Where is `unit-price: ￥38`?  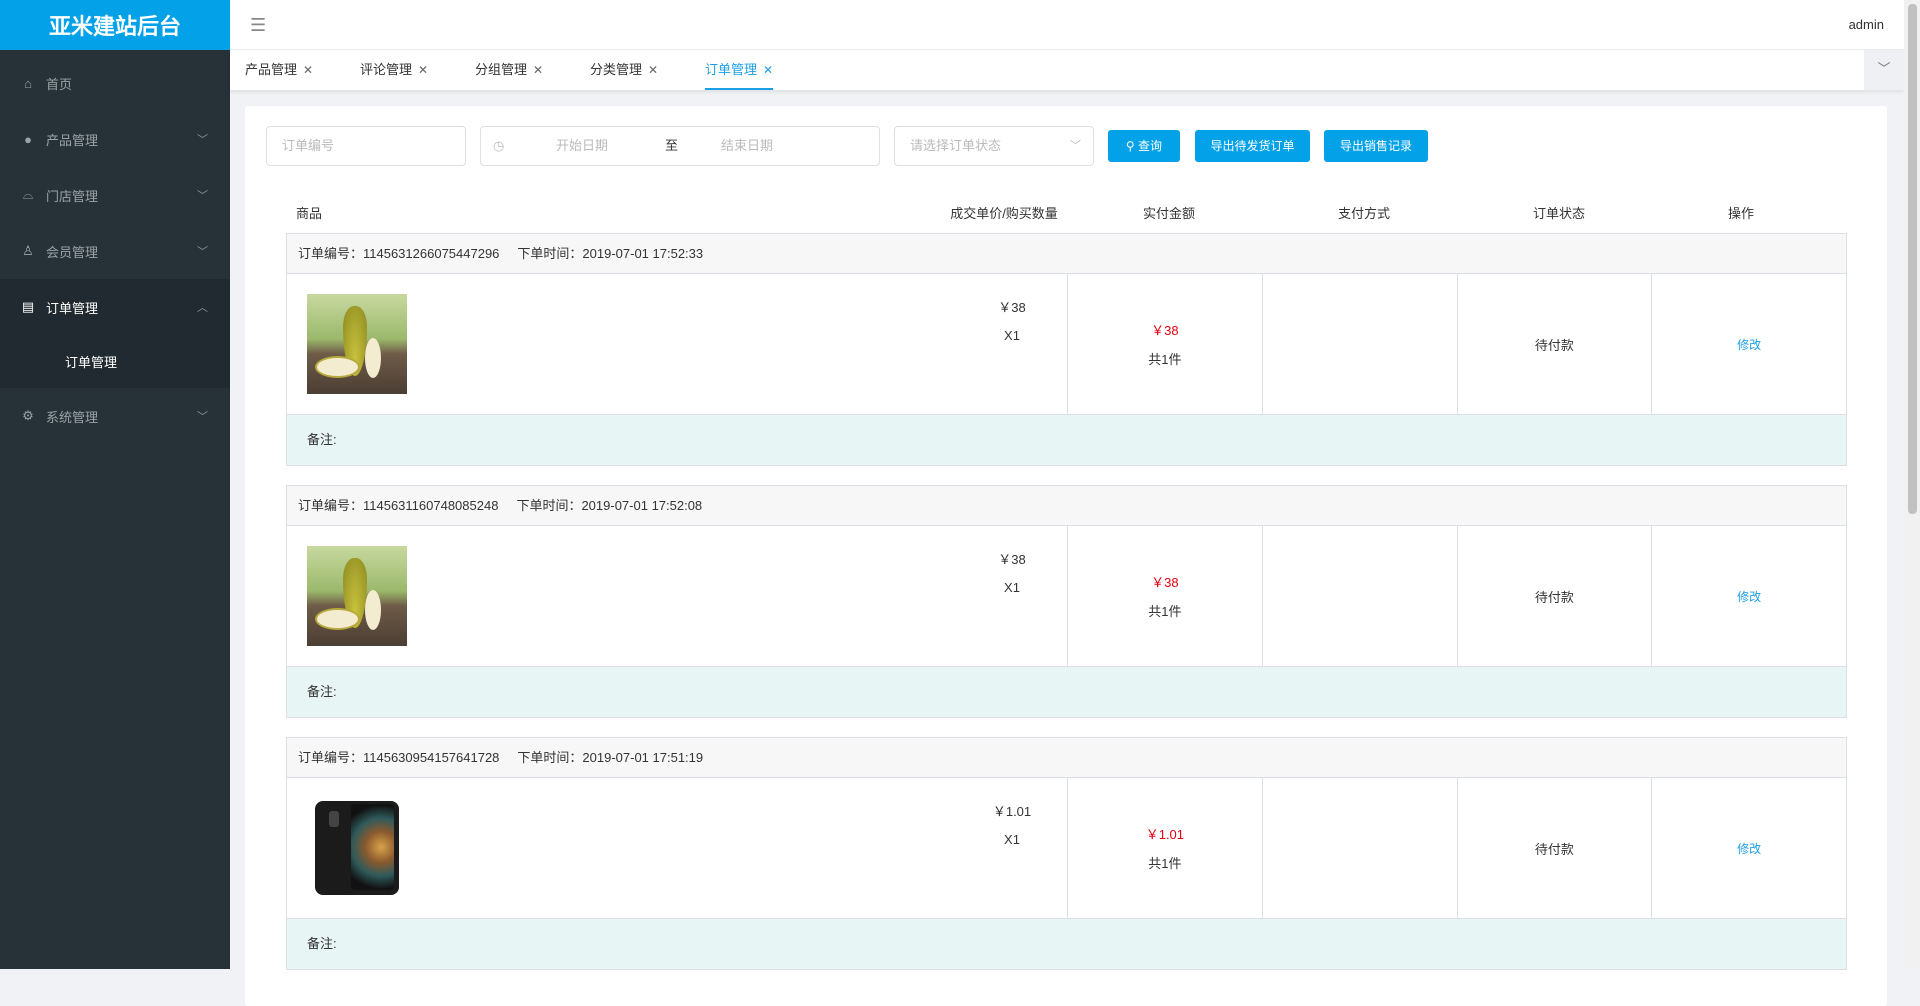
unit-price: ￥38 is located at coordinates (1012, 559).